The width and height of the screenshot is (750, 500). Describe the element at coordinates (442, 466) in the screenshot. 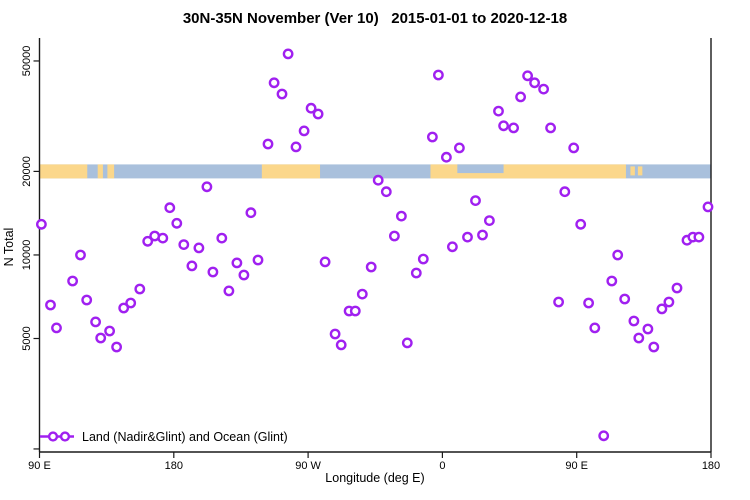

I see `x-tick-label: 0` at that location.